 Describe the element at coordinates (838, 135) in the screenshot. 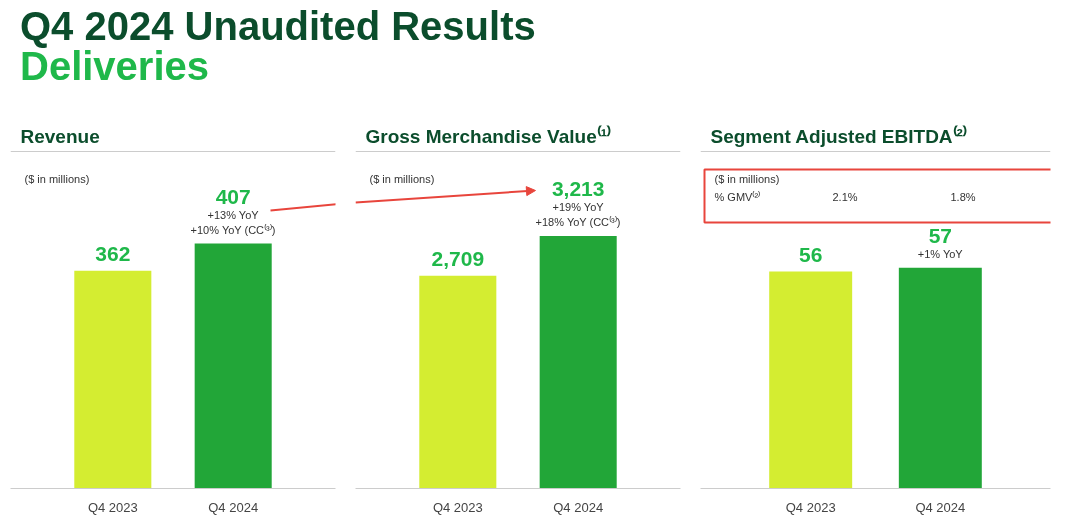

I see `chart-title: Segment Adjusted EBITDA⁽²⁾` at that location.